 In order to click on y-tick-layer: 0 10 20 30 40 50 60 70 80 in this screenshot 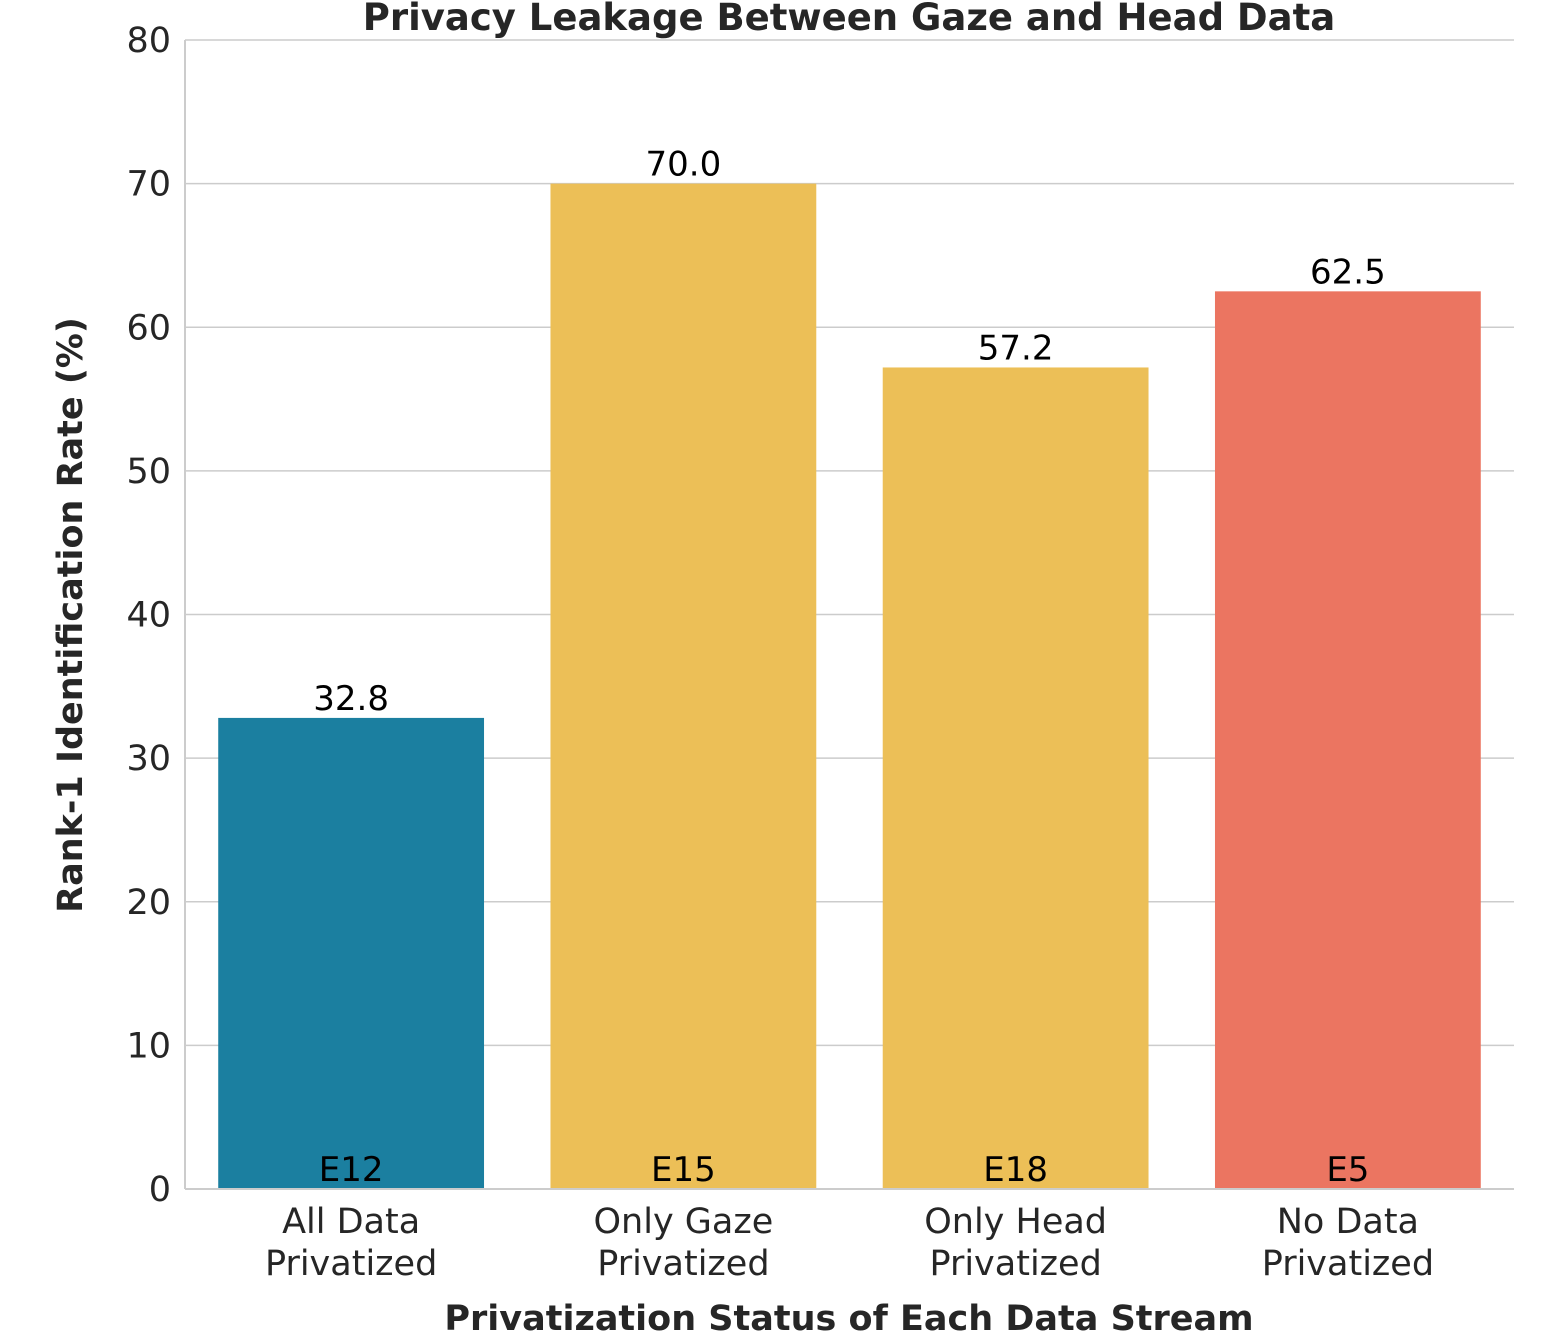, I will do `click(148, 615)`.